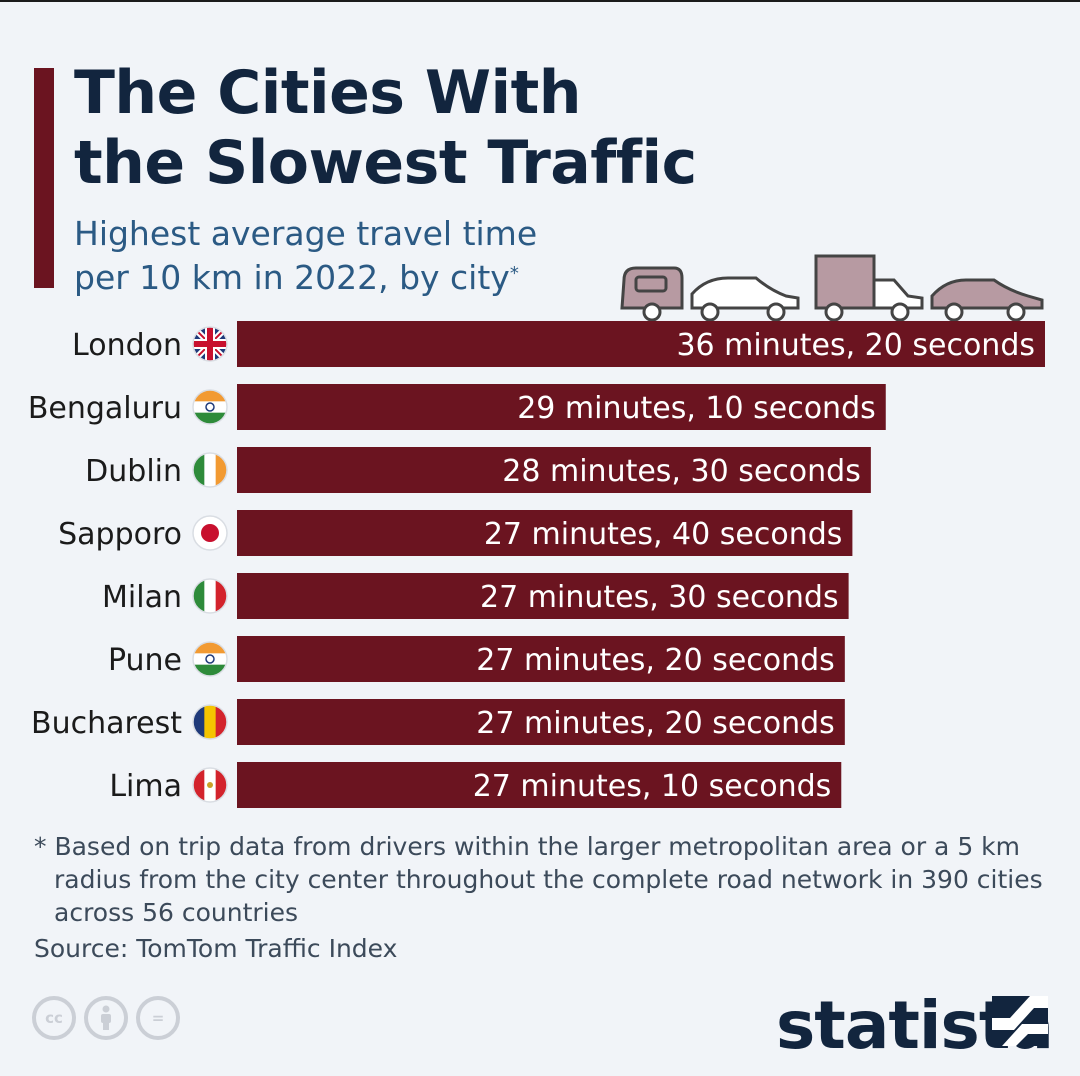 The image size is (1080, 1076). What do you see at coordinates (855, 345) in the screenshot?
I see `bar-value-label: 36 minutes, 20 seconds` at bounding box center [855, 345].